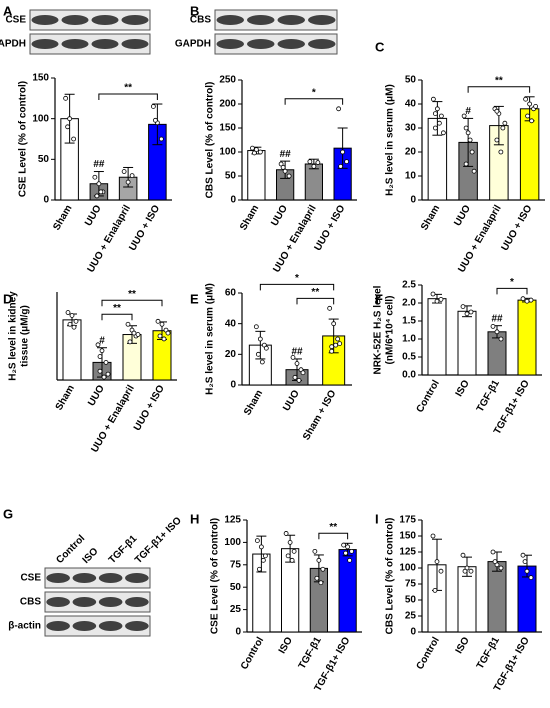 Image resolution: width=550 pixels, height=708 pixels. I want to click on panel-letter: F, so click(379, 298).